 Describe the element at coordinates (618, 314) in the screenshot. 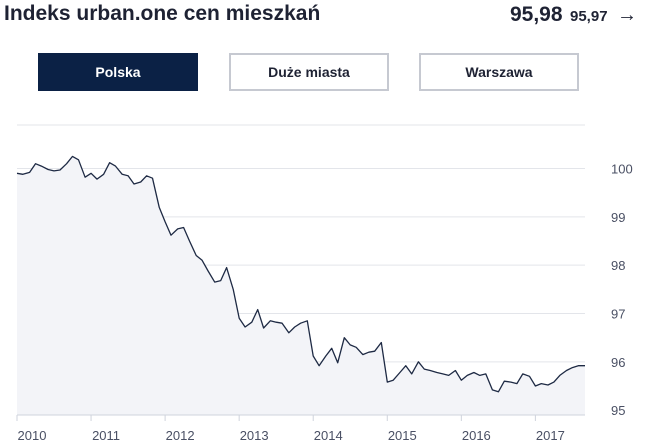

I see `y-tick-label: 97` at that location.